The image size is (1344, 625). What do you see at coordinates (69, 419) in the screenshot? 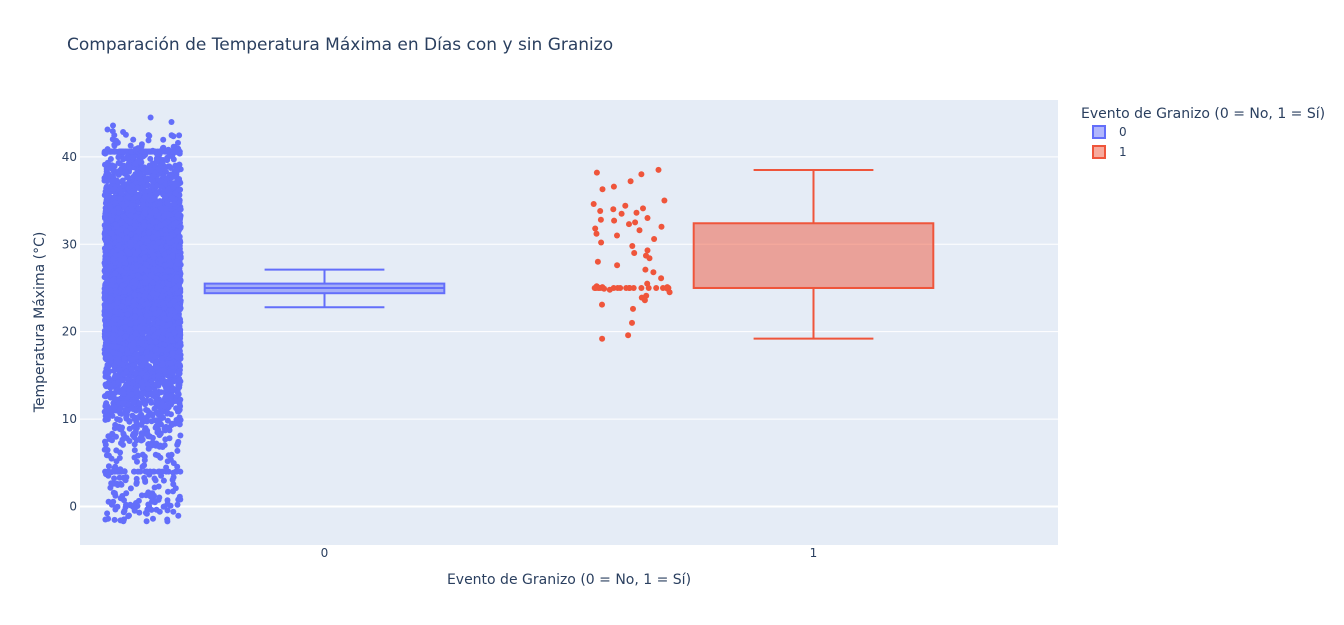
I see `y-tick-label: 10` at bounding box center [69, 419].